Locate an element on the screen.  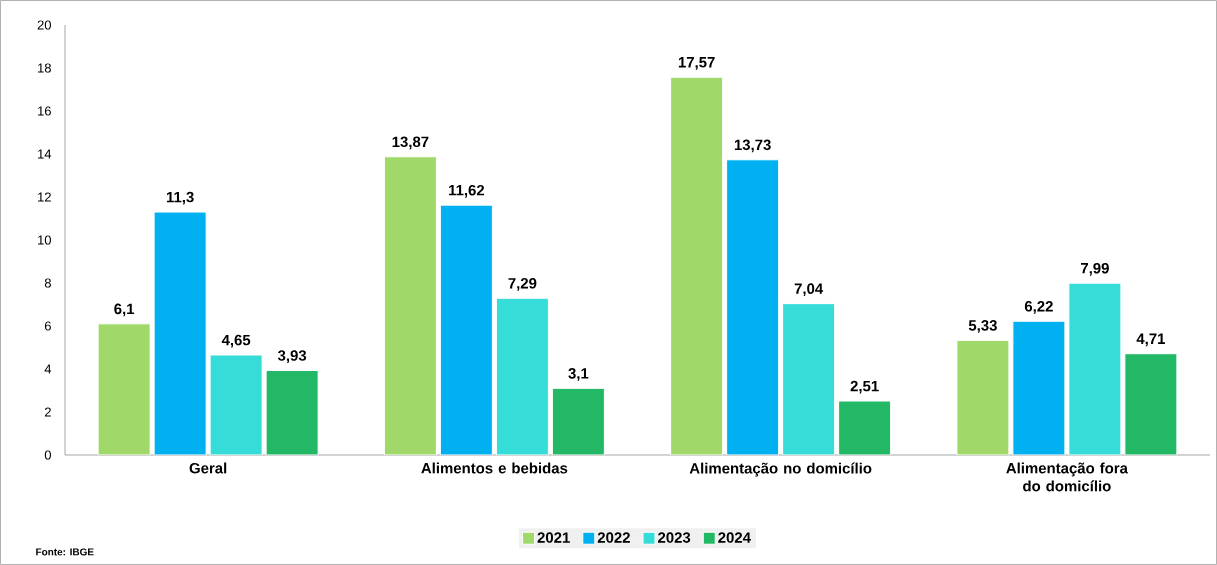
data-label: 4,65 is located at coordinates (236, 341).